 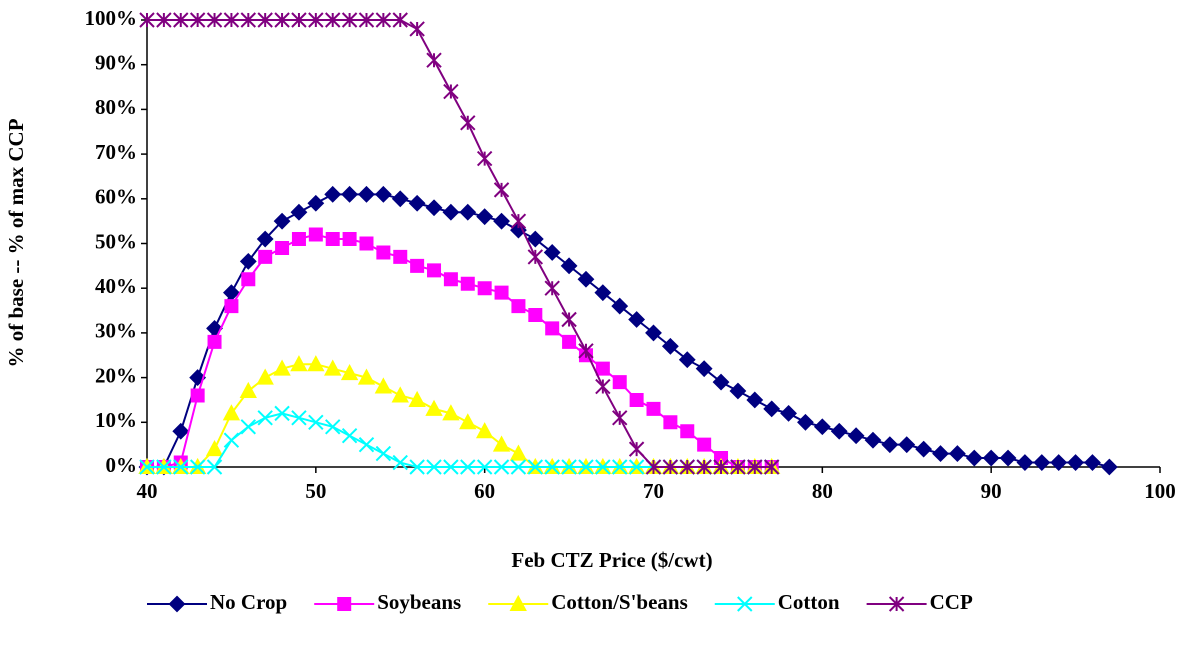 I want to click on legend-item: CCP, so click(x=919, y=602).